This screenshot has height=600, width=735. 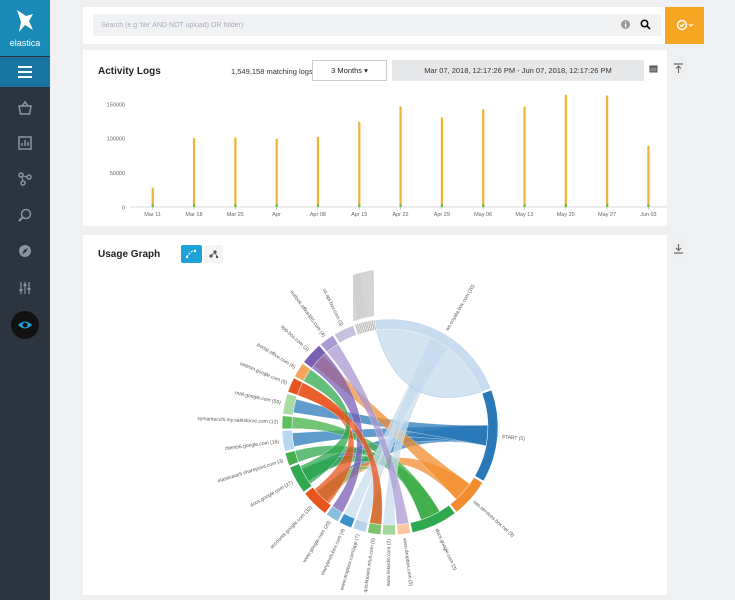 I want to click on chord-label: sas.services.box.net (9), so click(x=494, y=519).